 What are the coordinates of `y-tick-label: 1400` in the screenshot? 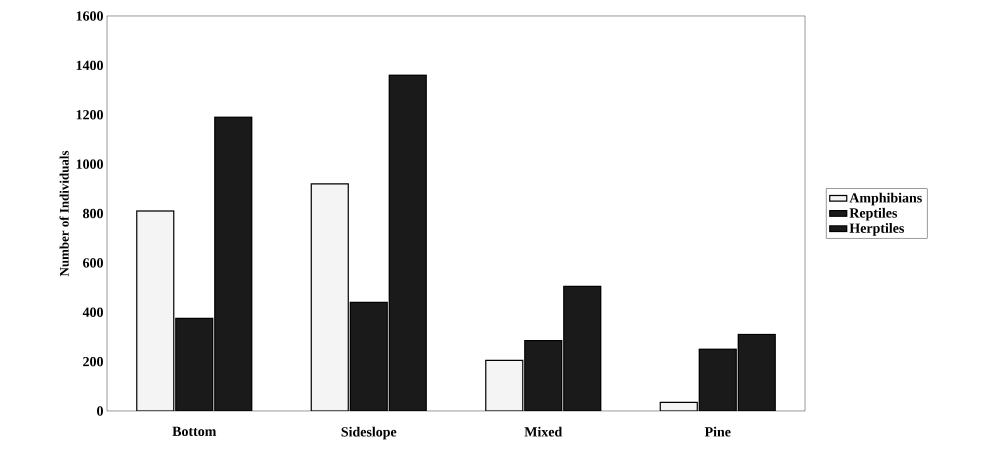 It's located at (89, 65).